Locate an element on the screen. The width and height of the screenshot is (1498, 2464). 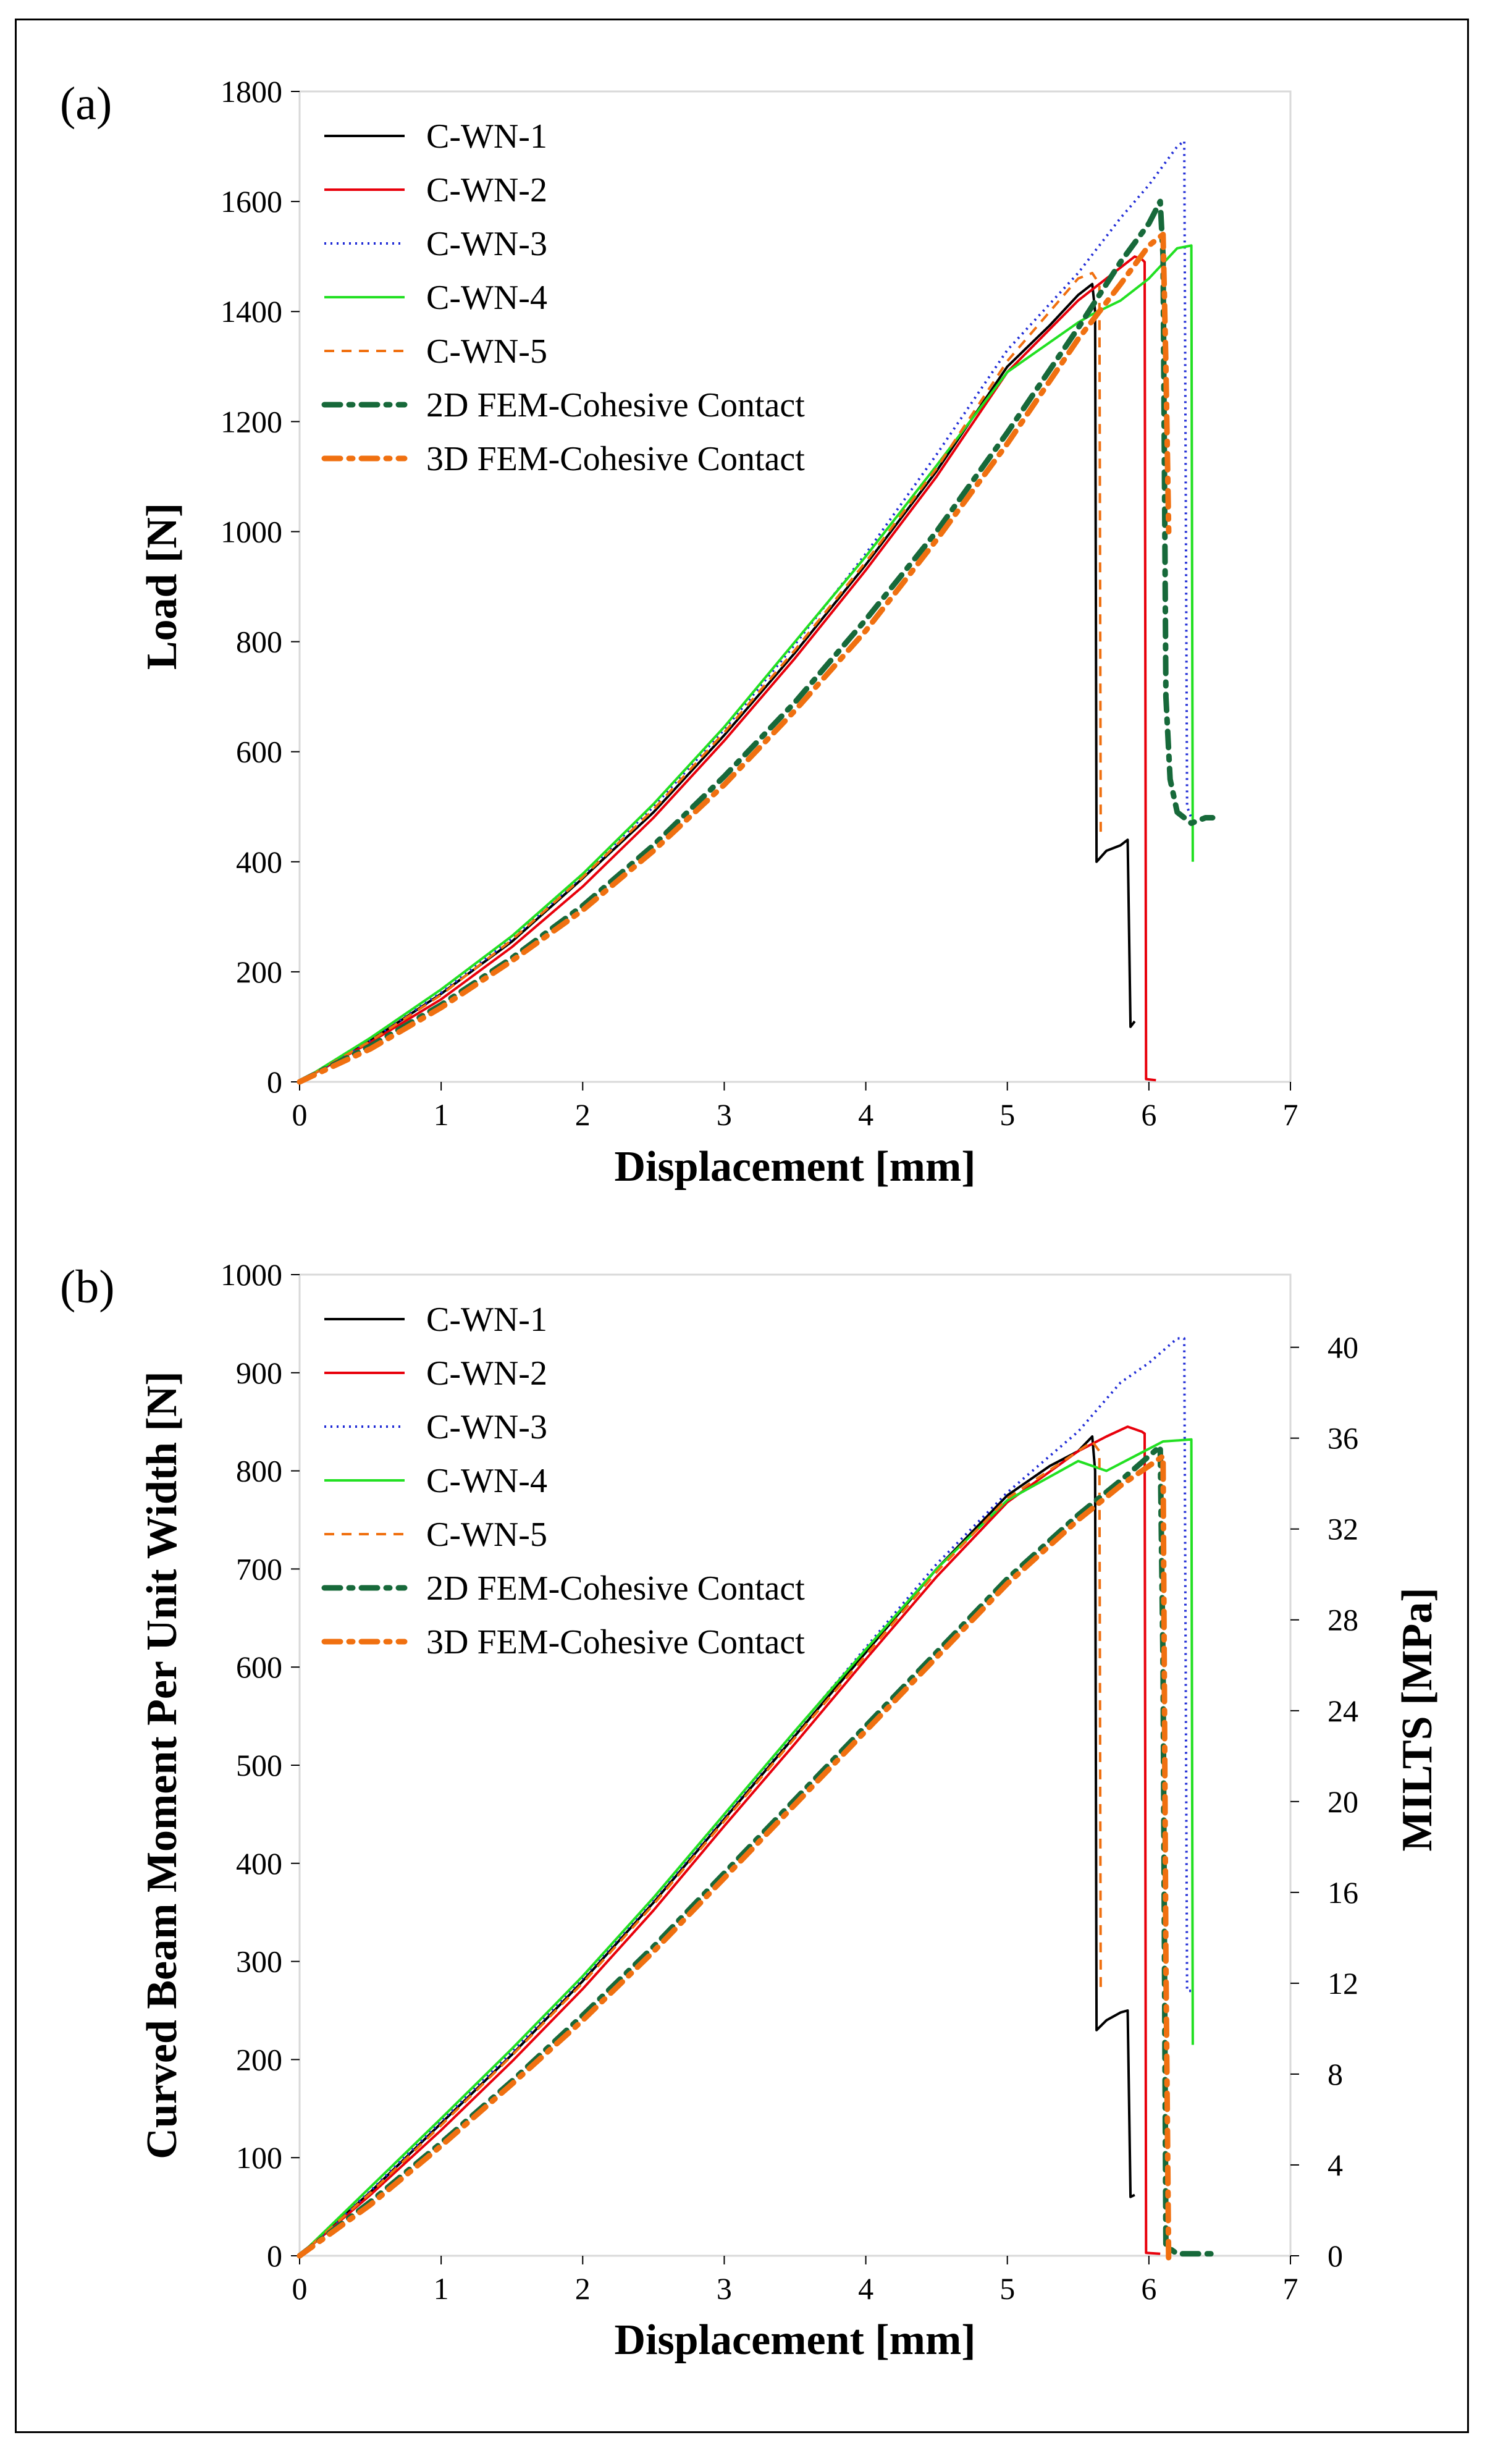
y-right-tick-label: 4 is located at coordinates (1335, 2165).